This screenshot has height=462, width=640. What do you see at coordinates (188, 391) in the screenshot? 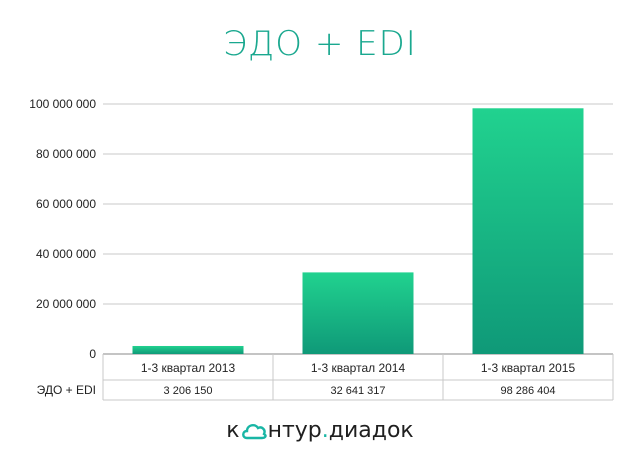
I see `table-value-cell: 3 206 150` at bounding box center [188, 391].